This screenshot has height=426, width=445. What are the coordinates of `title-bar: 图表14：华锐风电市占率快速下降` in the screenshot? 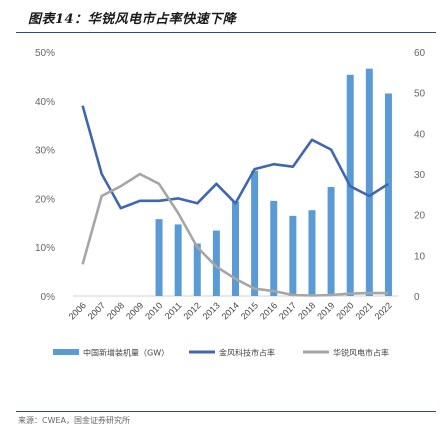 It's located at (222, 15).